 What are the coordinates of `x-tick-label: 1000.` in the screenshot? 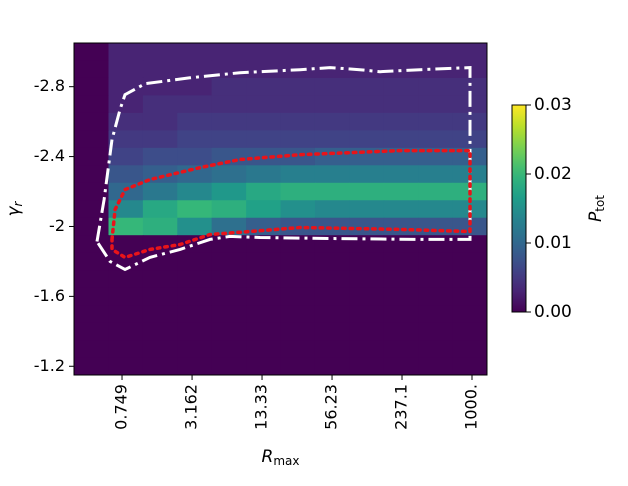 It's located at (471, 407).